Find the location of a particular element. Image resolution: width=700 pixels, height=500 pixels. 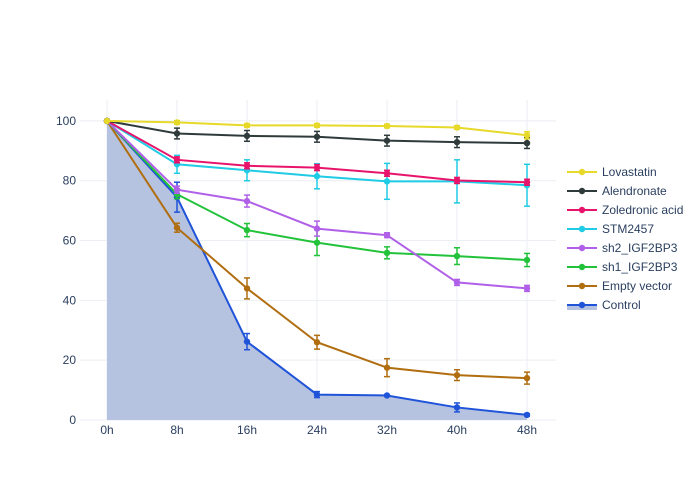

legend-item: STM2457 is located at coordinates (610, 229).